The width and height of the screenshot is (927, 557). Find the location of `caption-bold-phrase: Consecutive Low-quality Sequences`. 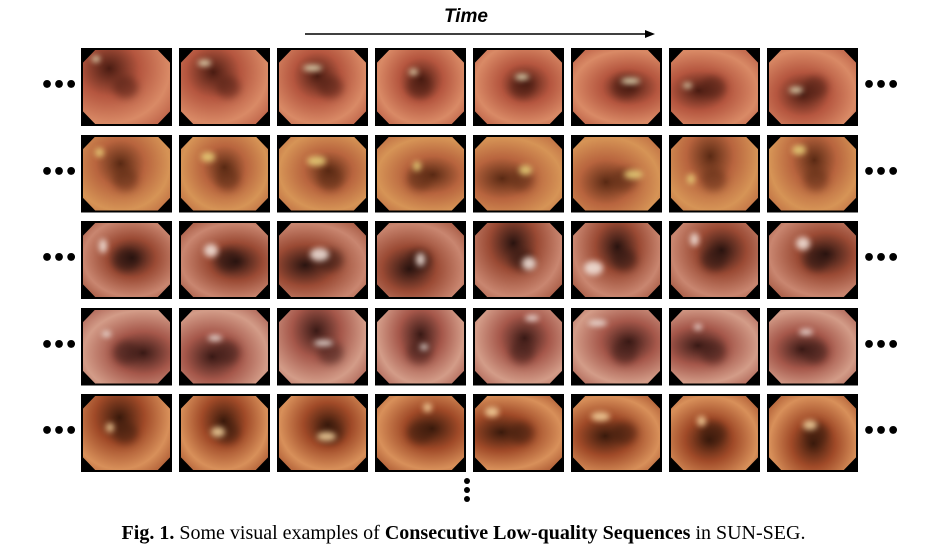

caption-bold-phrase: Consecutive Low-quality Sequences is located at coordinates (537, 533).